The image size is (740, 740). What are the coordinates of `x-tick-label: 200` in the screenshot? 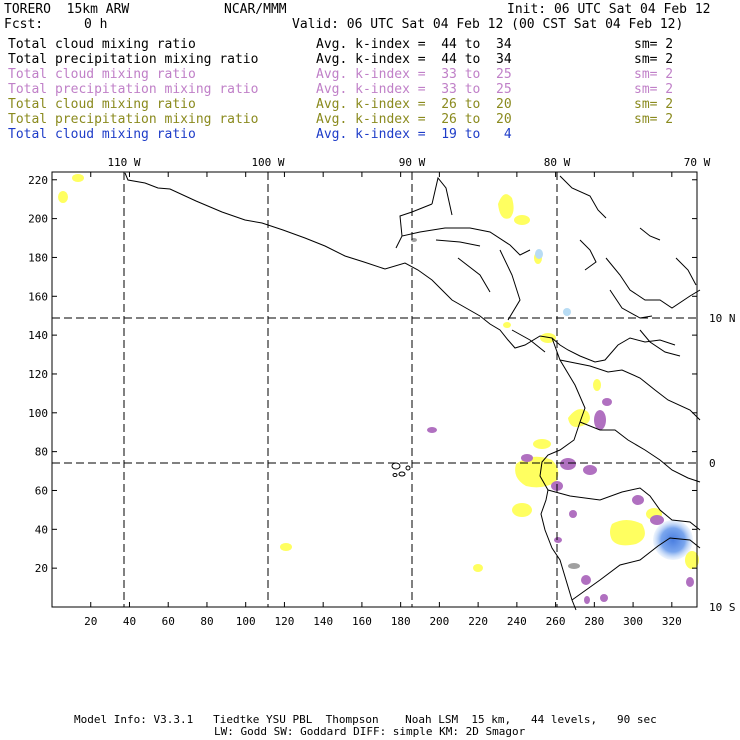 It's located at (439, 621).